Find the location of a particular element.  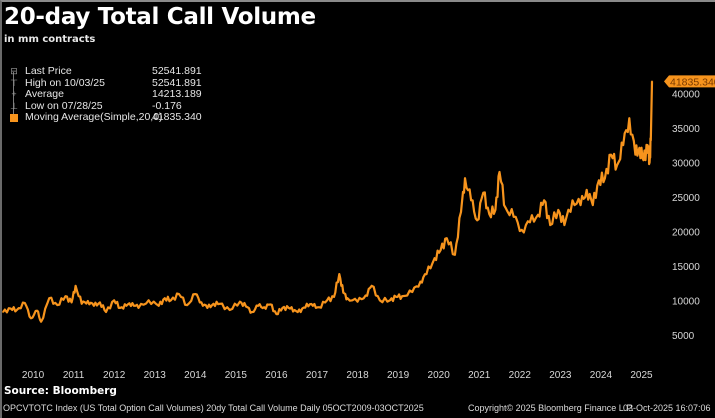

last-value-tag: 41835.340 is located at coordinates (689, 81).